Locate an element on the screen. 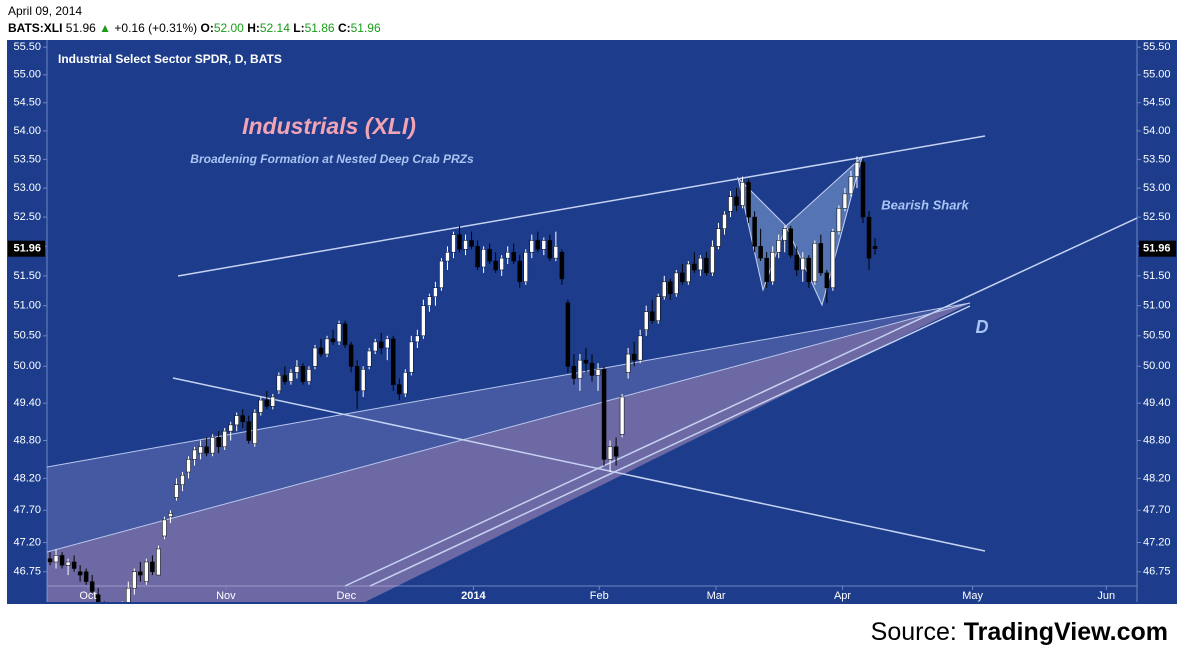 The height and width of the screenshot is (661, 1184). x-tick-label: Jun is located at coordinates (1106, 596).